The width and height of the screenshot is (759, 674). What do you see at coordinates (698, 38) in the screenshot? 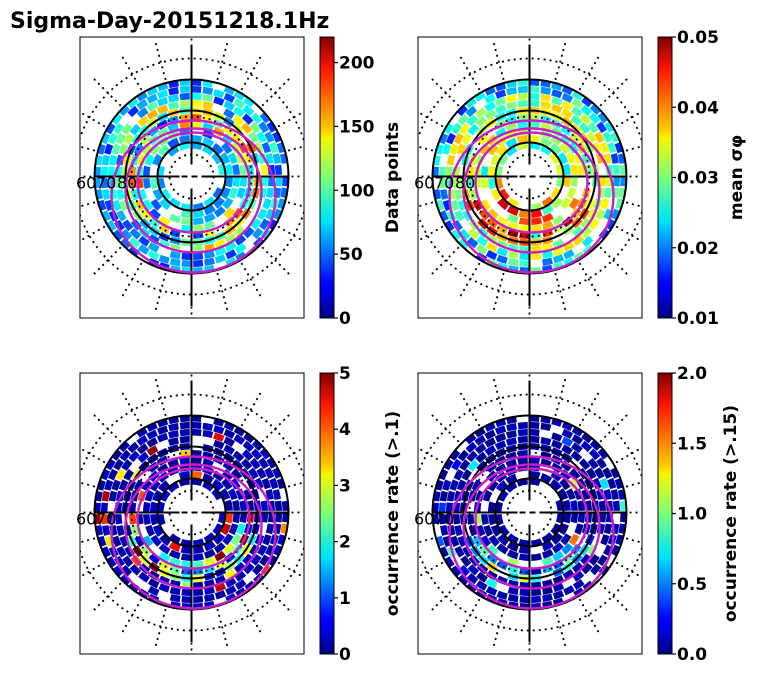
I see `colorbar-tick-label: 0.05` at bounding box center [698, 38].